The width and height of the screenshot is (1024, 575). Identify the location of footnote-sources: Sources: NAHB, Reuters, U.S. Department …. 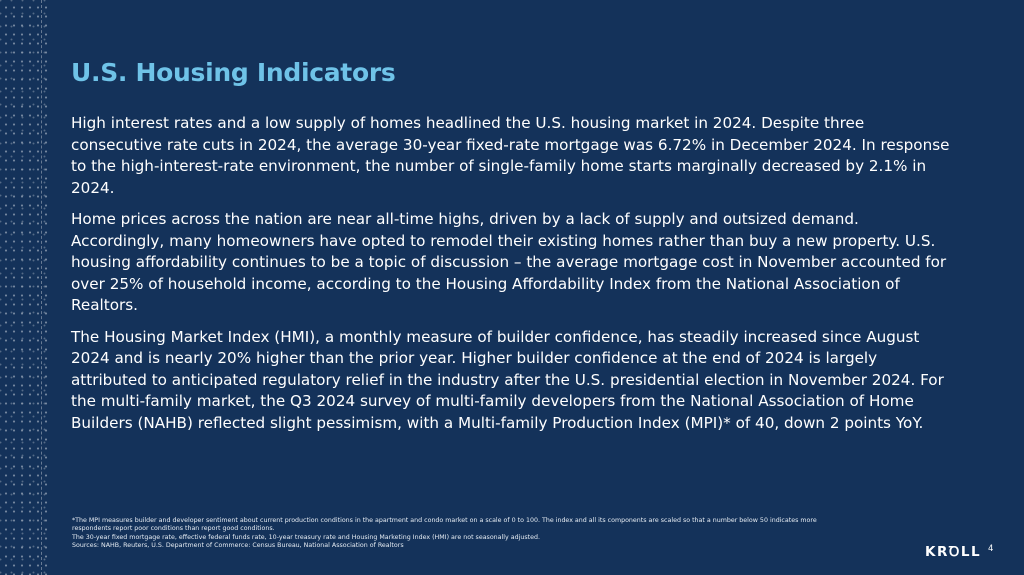
(238, 546).